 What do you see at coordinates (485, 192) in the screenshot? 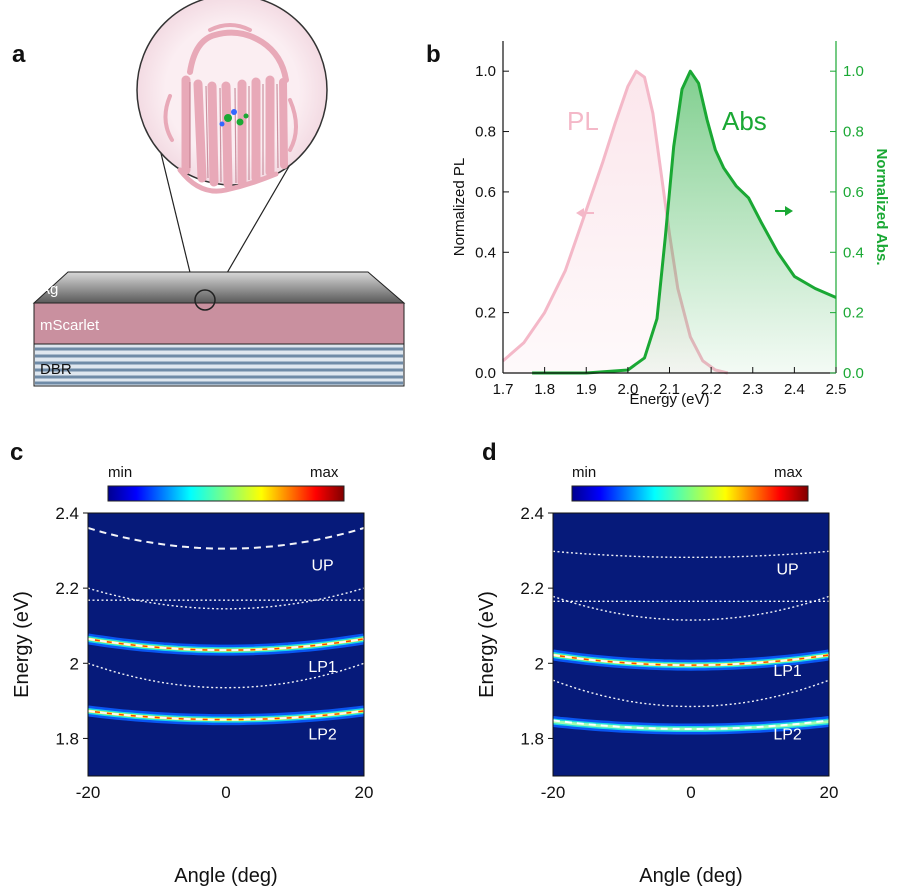
I see `y-tick-label: 0.6` at bounding box center [485, 192].